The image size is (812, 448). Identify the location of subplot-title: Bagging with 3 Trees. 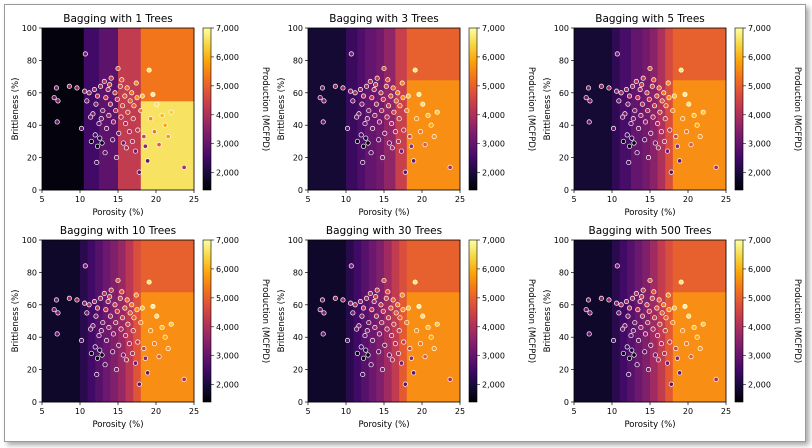
(384, 19).